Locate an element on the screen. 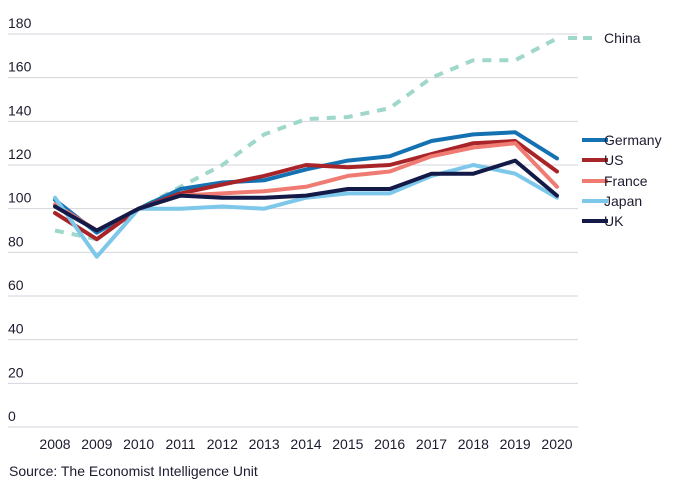 The height and width of the screenshot is (494, 684). source-note: Source: The Economist Intelligence Unit is located at coordinates (133, 471).